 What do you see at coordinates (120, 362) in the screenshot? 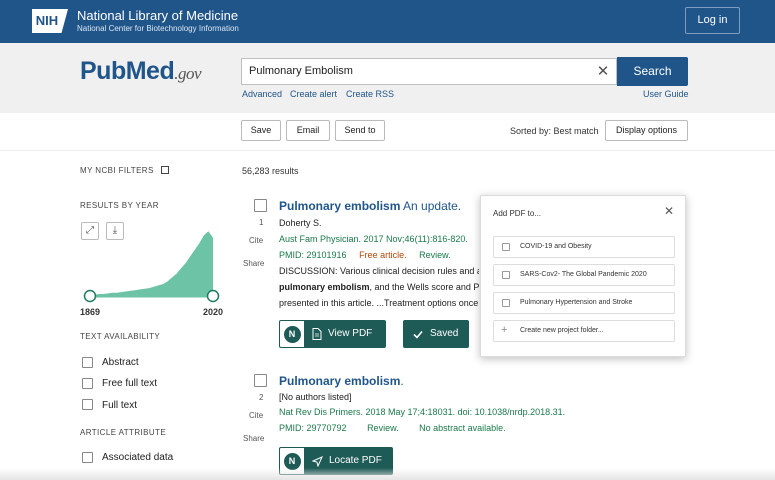
I see `abstract-filter-label: Abstract` at bounding box center [120, 362].